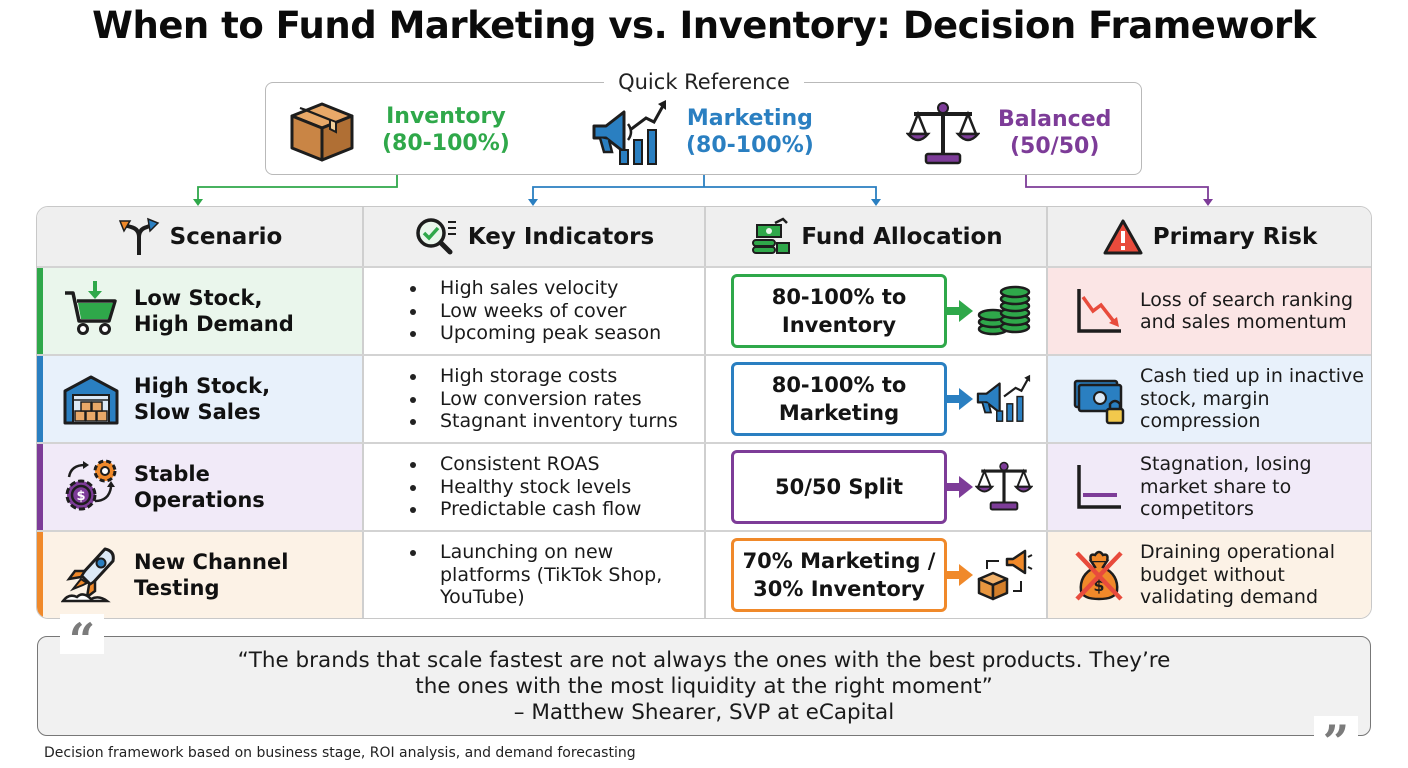 This screenshot has height=768, width=1408. I want to click on allocation-box: 70% Marketing / 30% Inventory, so click(839, 575).